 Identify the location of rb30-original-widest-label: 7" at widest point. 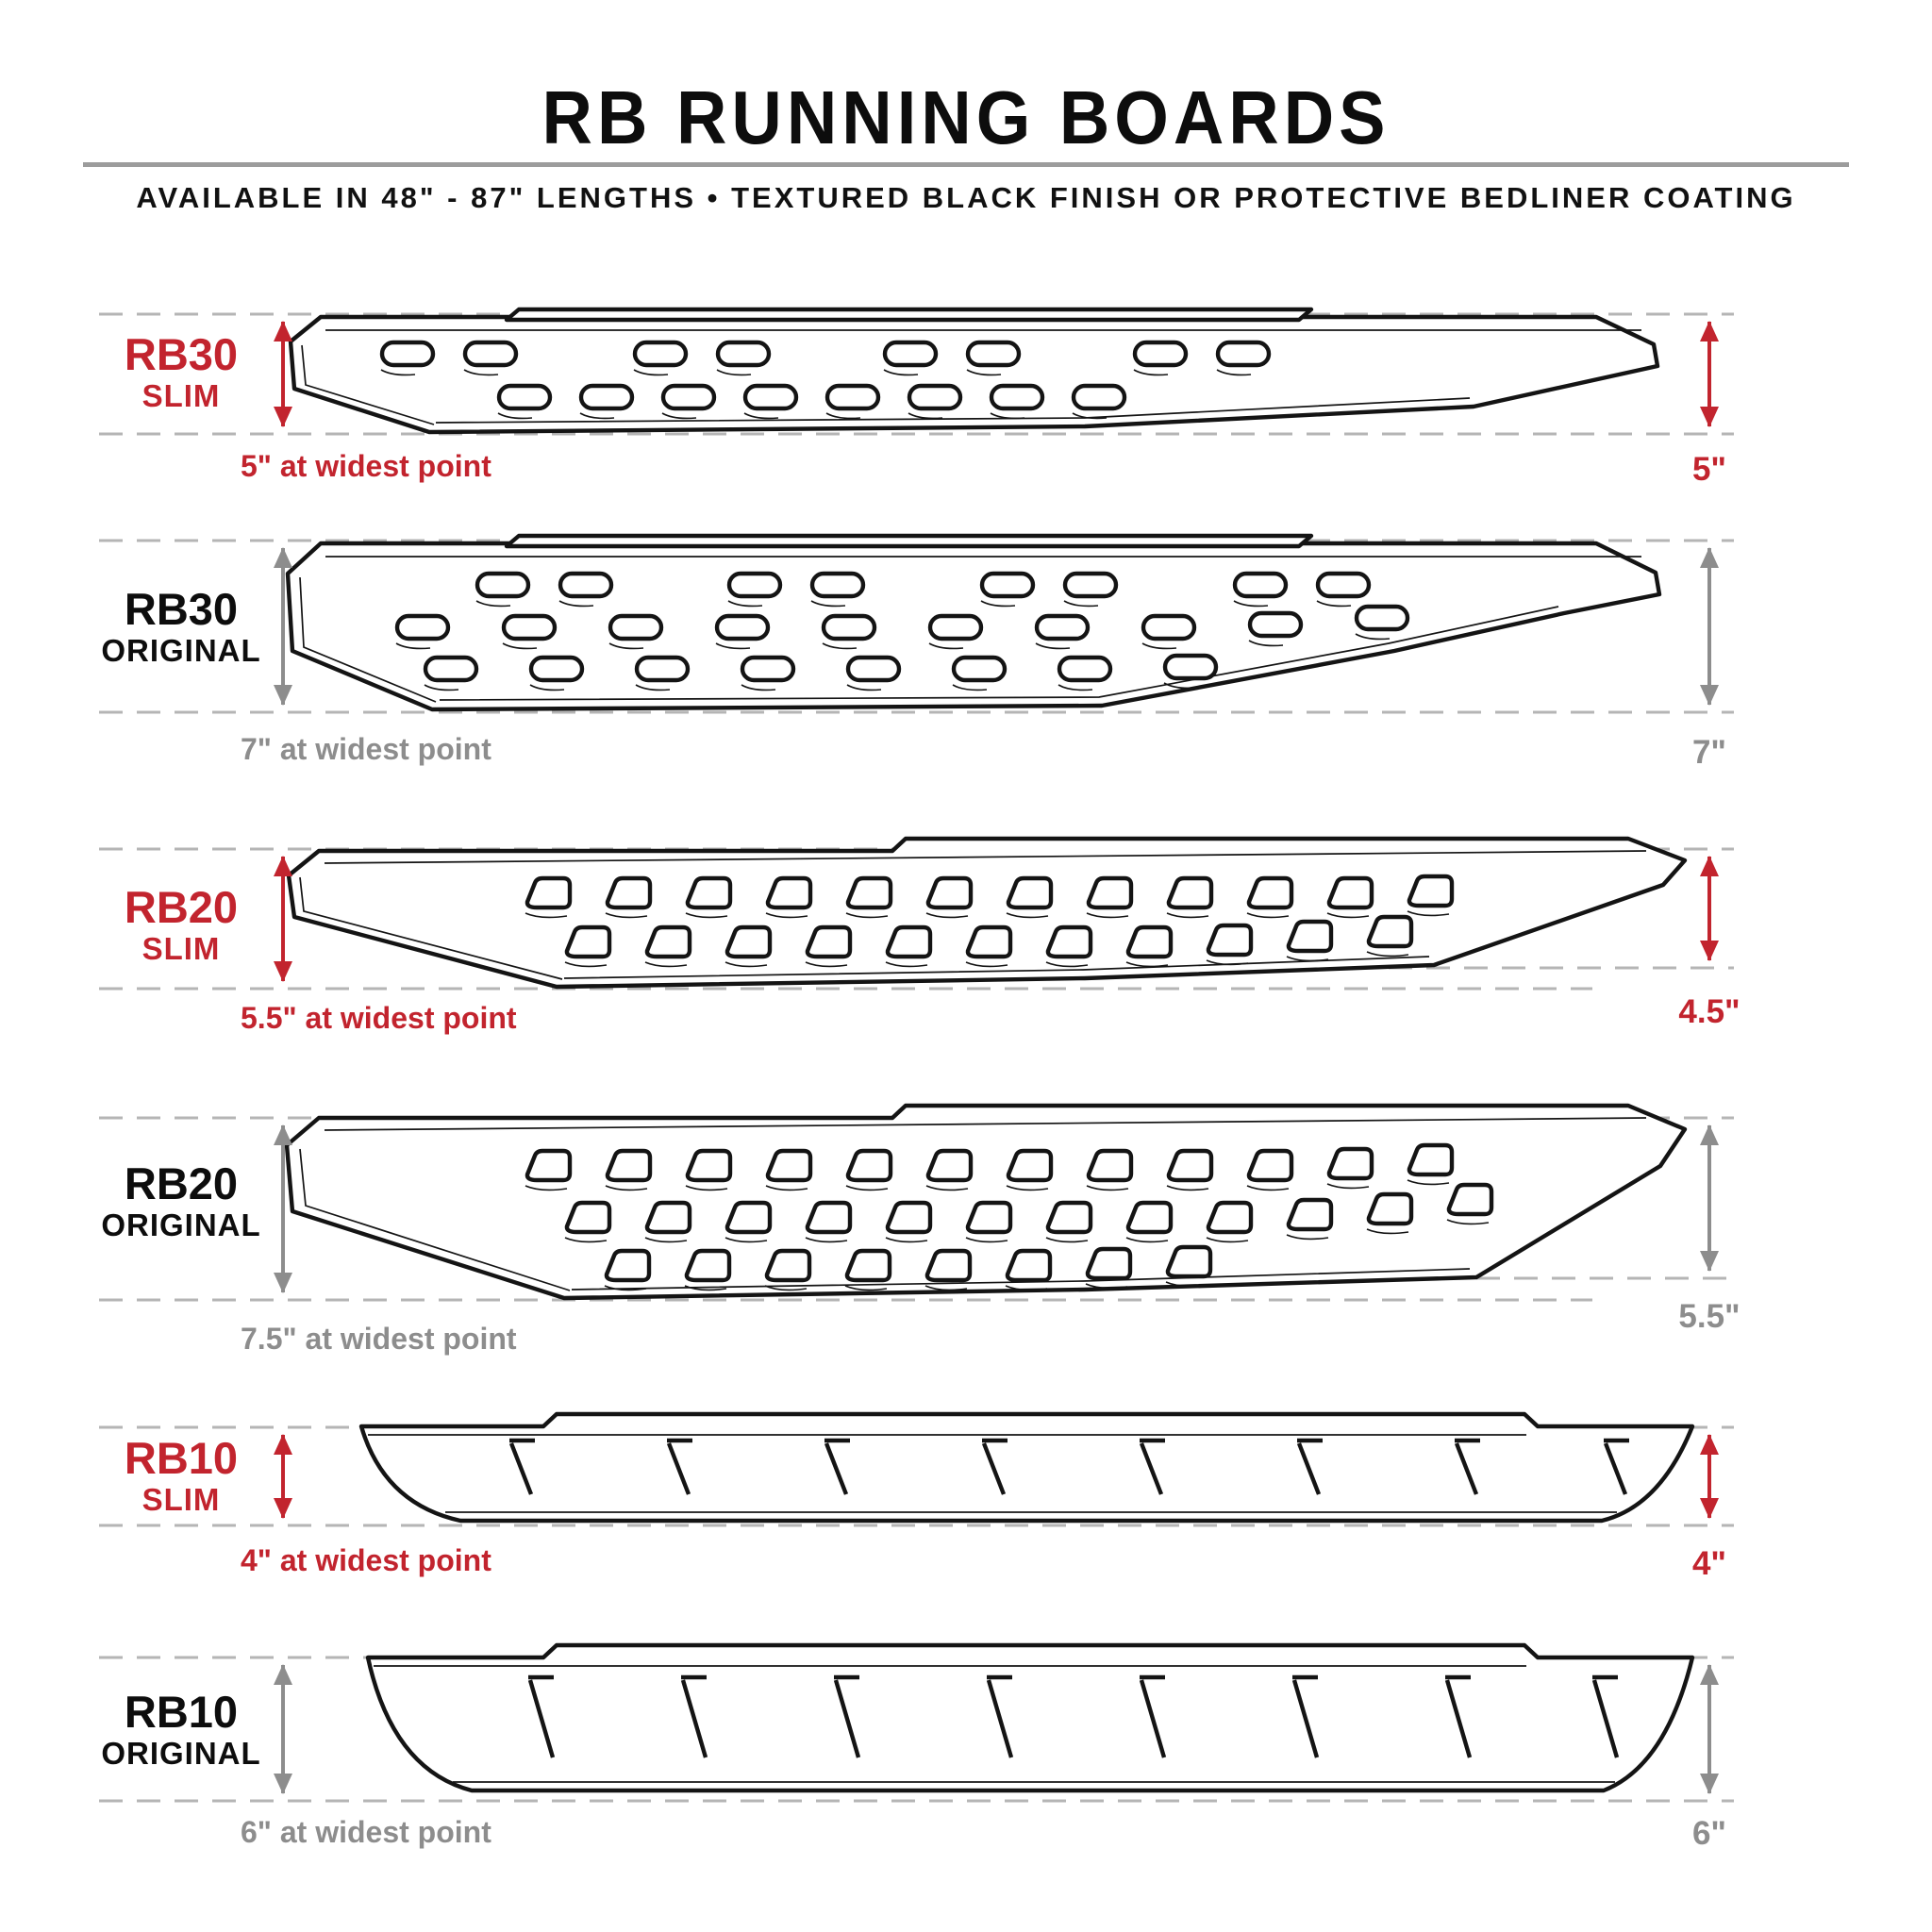
(366, 749).